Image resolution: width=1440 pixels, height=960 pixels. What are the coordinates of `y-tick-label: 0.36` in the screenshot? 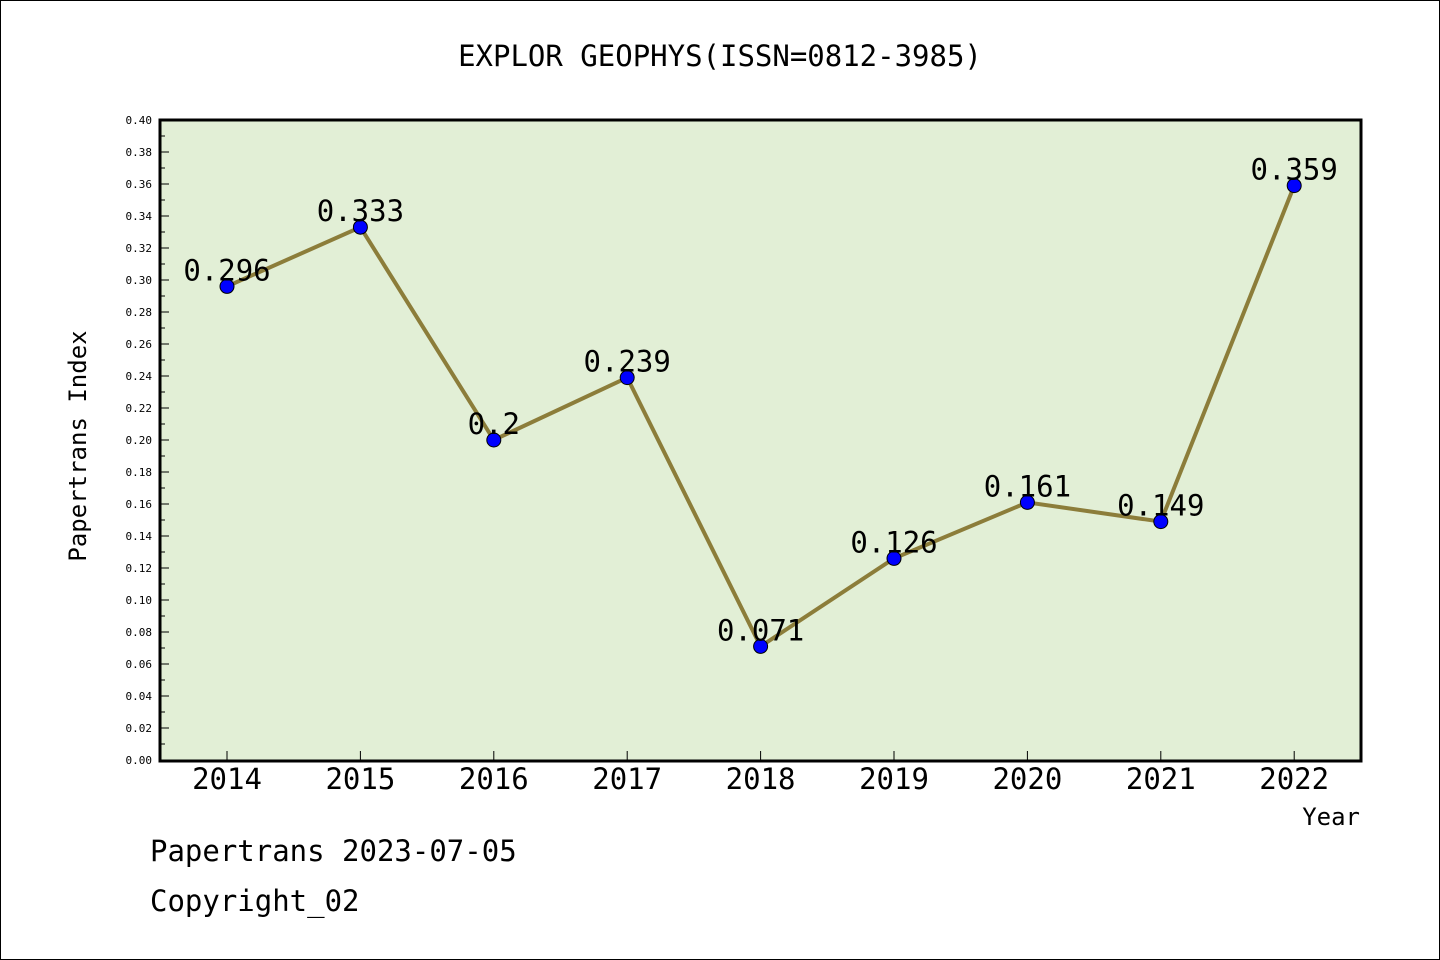 It's located at (139, 184).